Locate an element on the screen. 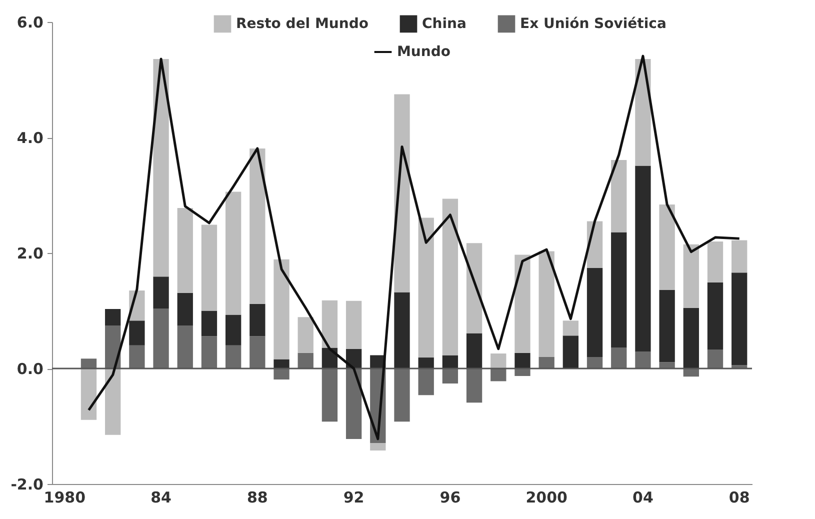 This screenshot has width=815, height=519. legend-label: China is located at coordinates (444, 24).